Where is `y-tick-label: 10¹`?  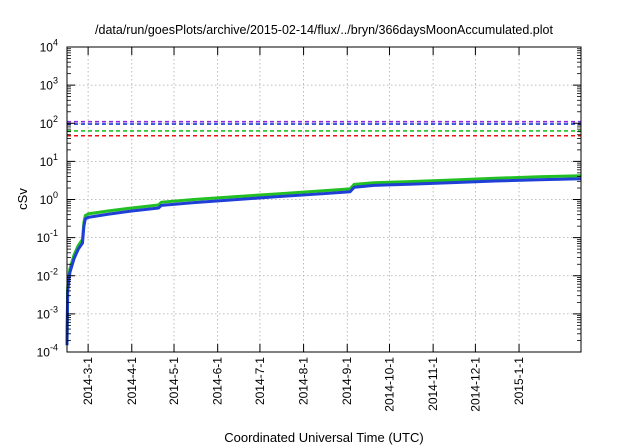 y-tick-label: 10¹ is located at coordinates (49, 160).